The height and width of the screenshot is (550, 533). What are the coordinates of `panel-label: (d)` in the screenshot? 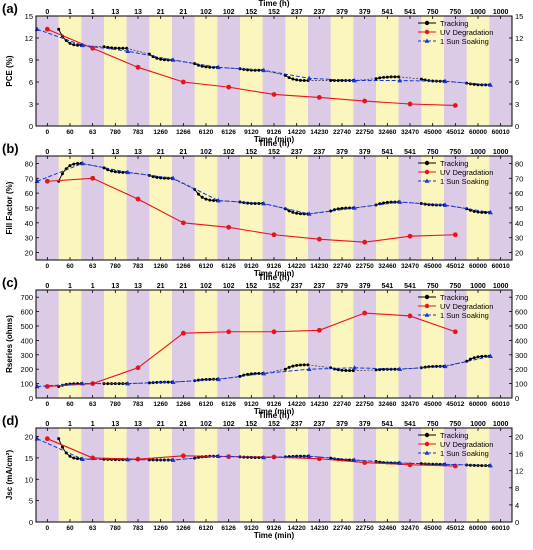 It's located at (10, 420).